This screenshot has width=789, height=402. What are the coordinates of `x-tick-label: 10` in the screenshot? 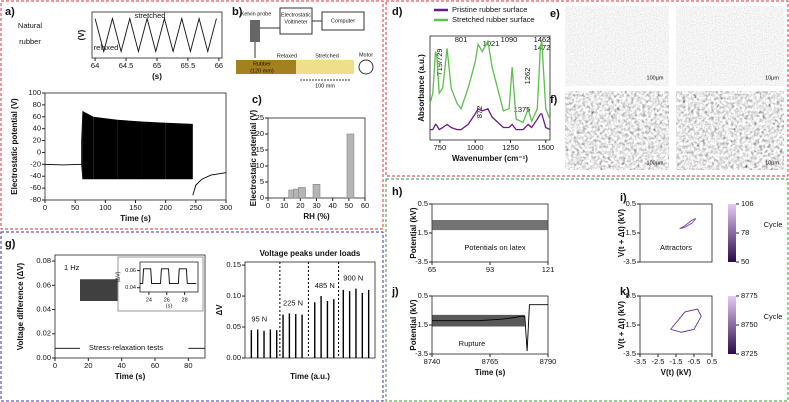 It's located at (284, 205).